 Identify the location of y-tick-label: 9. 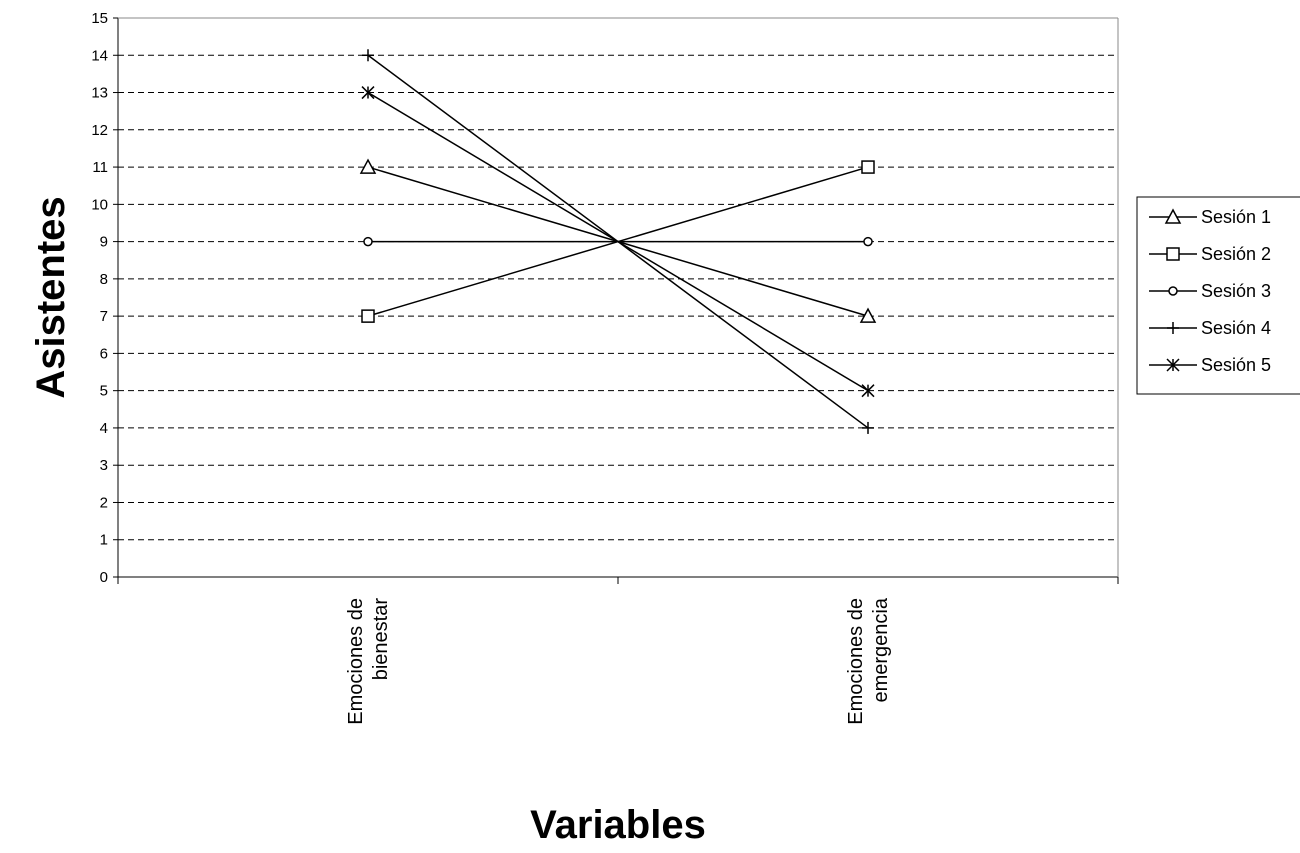
(104, 242).